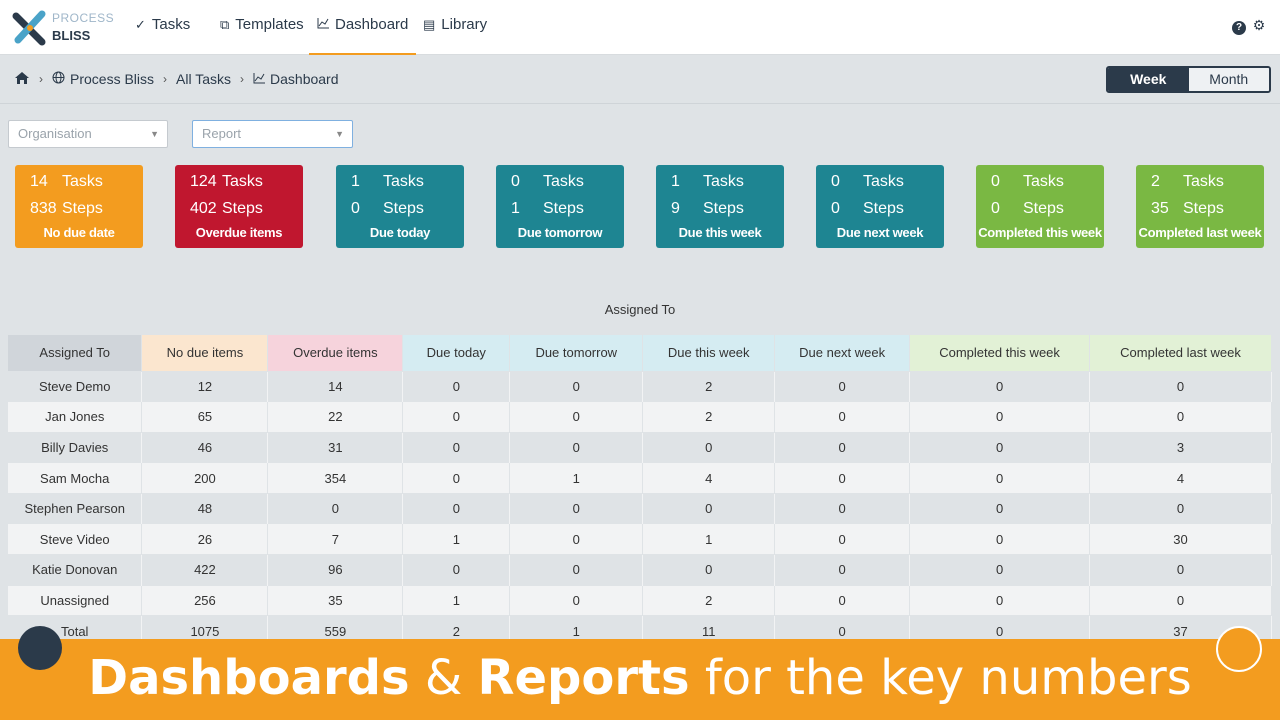 This screenshot has height=720, width=1280. I want to click on tile-tasks-count: 0, so click(515, 181).